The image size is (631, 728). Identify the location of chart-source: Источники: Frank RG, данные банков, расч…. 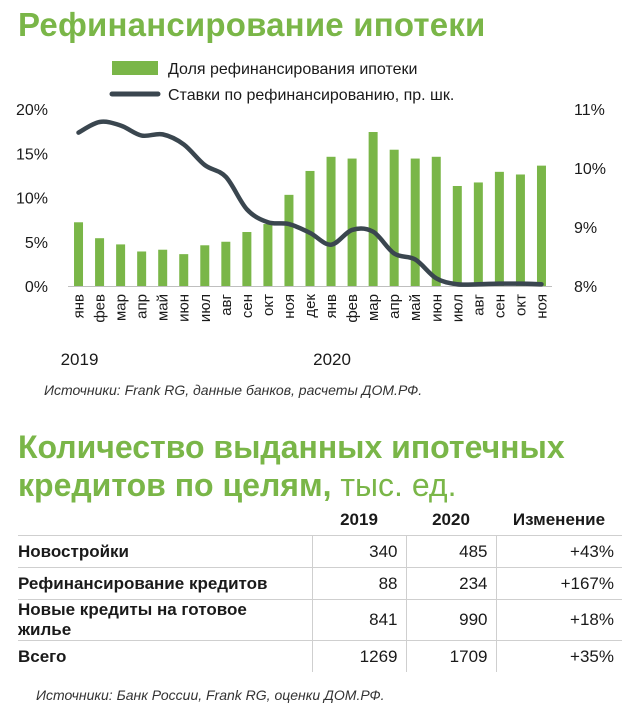
(233, 390).